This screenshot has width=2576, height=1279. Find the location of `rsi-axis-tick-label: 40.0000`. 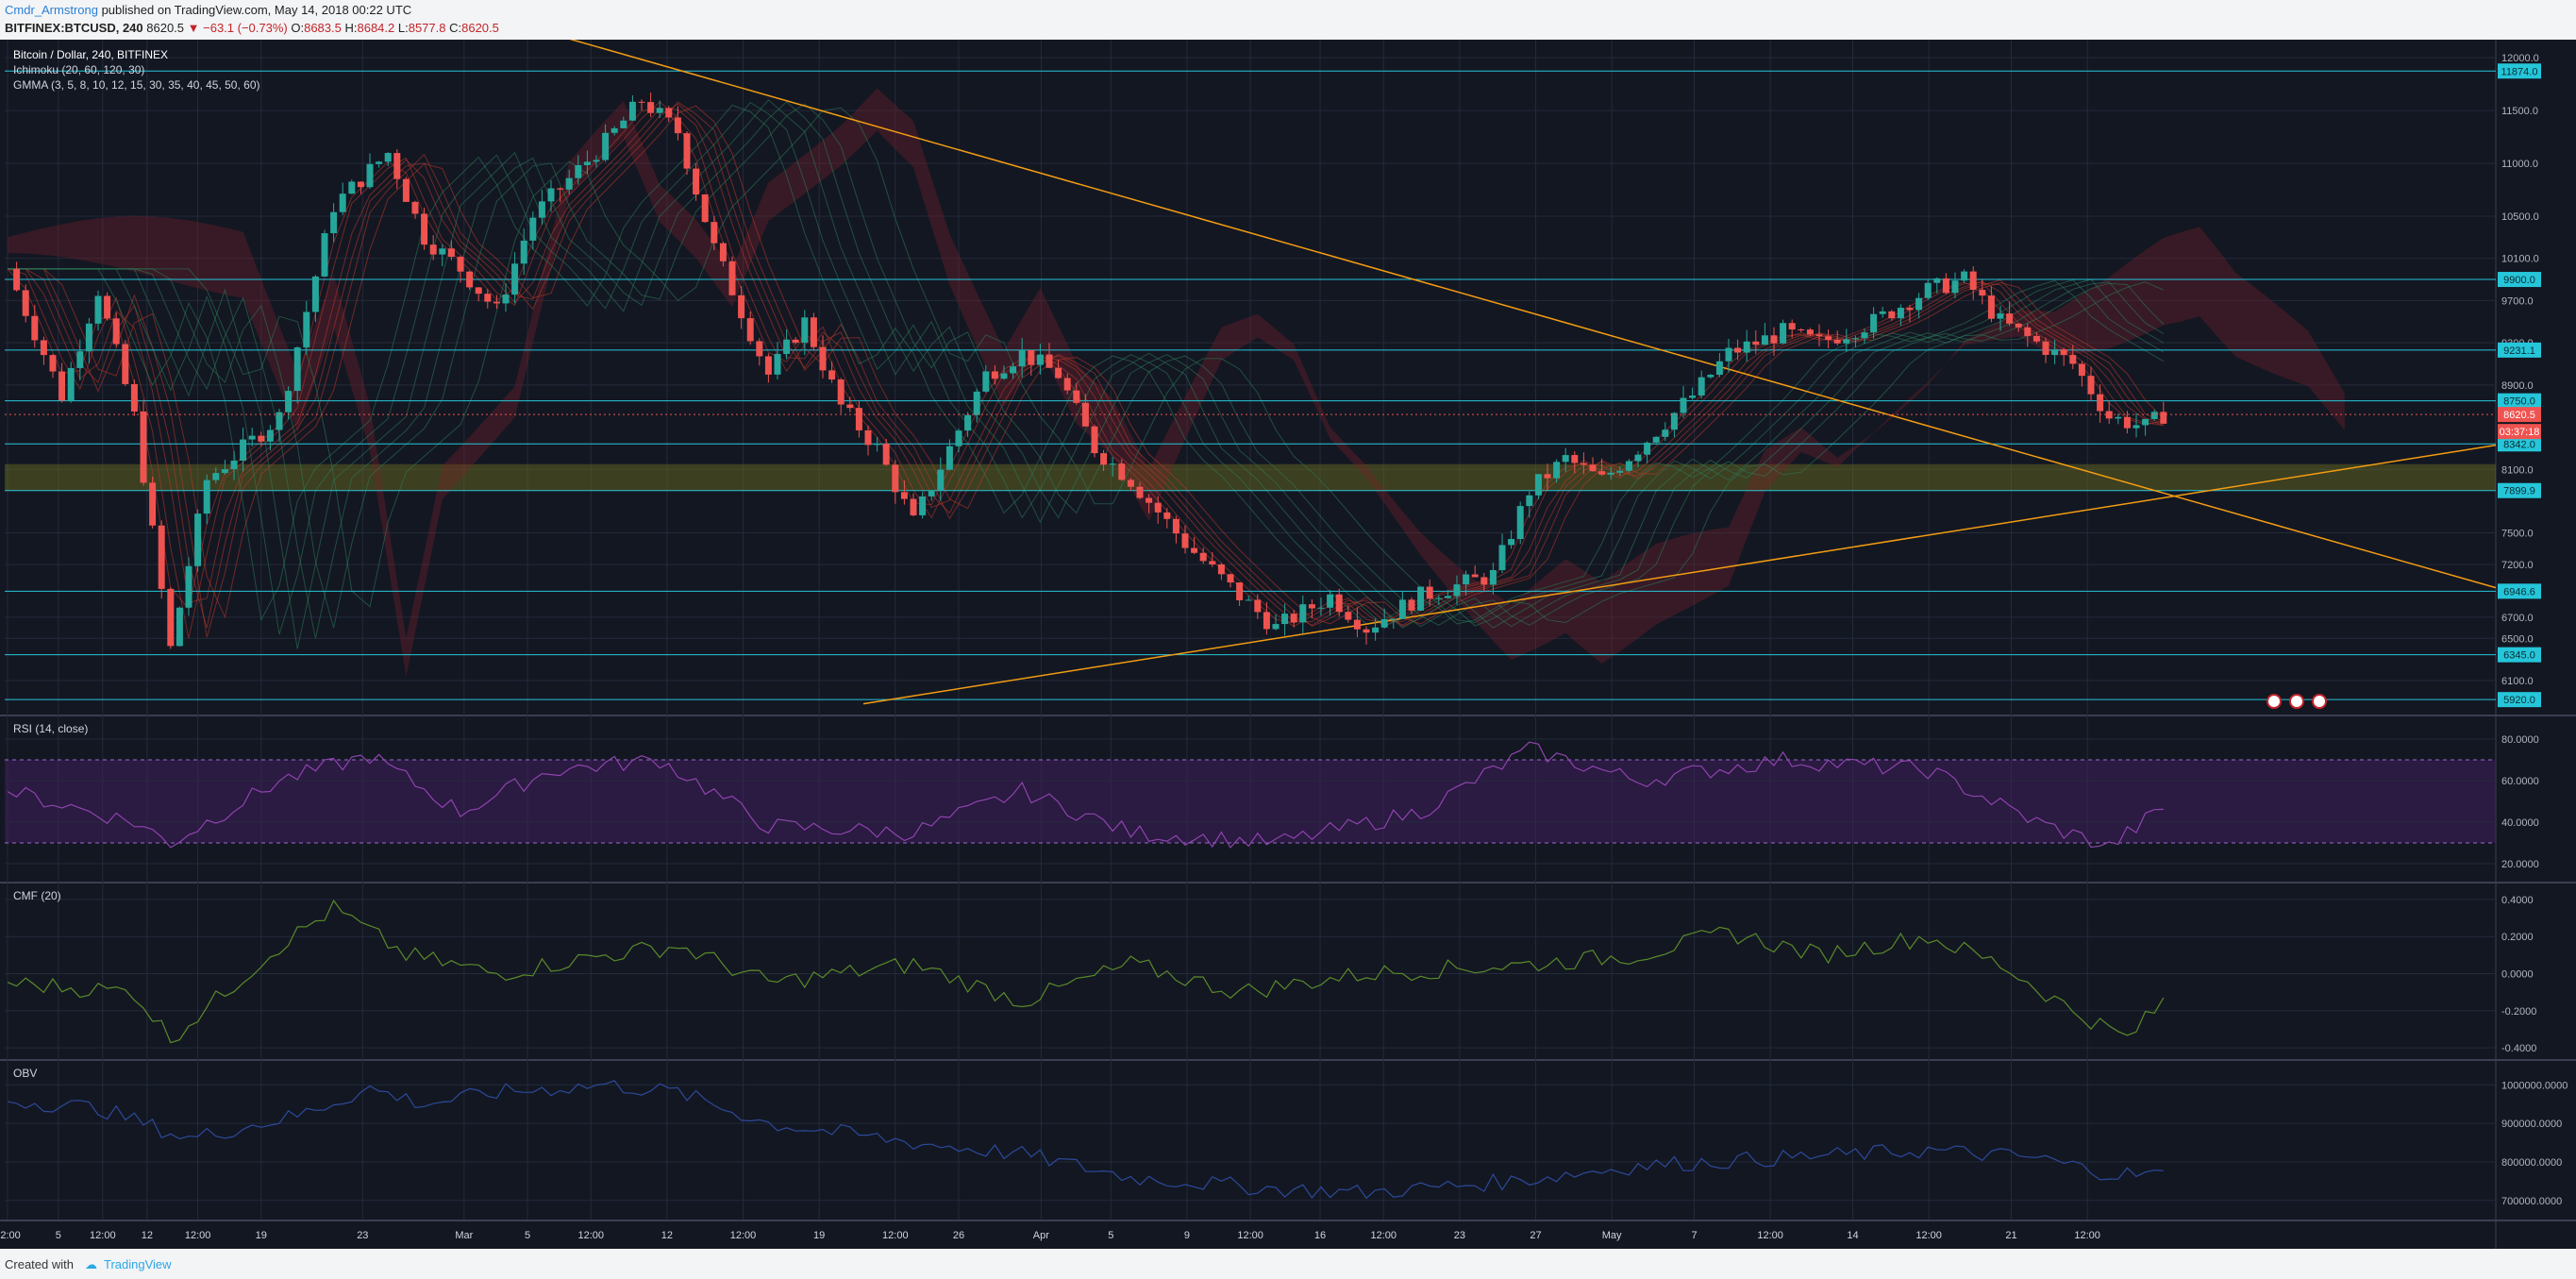

rsi-axis-tick-label: 40.0000 is located at coordinates (2520, 823).